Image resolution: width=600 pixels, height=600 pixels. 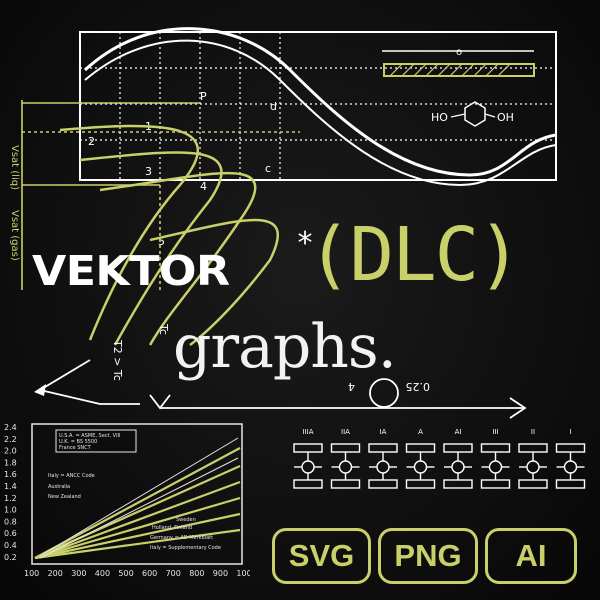 What do you see at coordinates (414, 255) in the screenshot?
I see `title-dlc: (DLC)` at bounding box center [414, 255].